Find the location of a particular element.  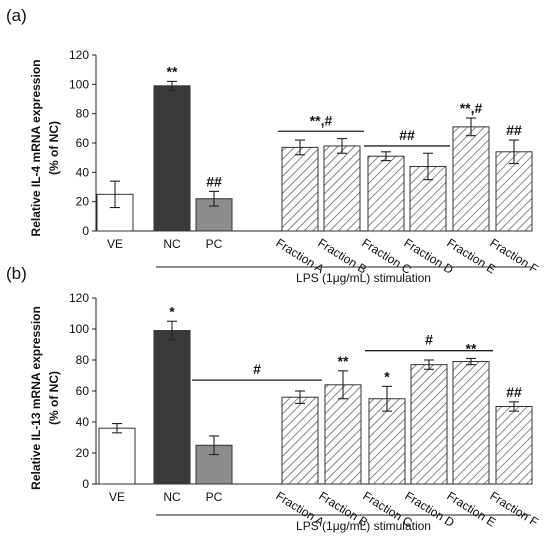

significance-label: **,# is located at coordinates (471, 108).